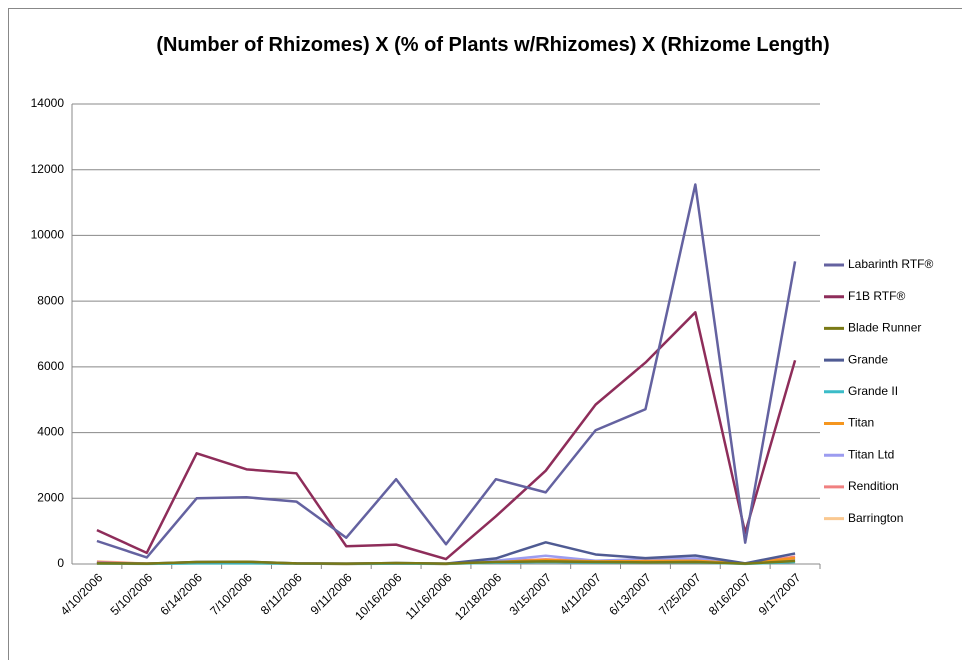 This screenshot has height=660, width=962. What do you see at coordinates (446, 562) in the screenshot?
I see `series-line` at bounding box center [446, 562].